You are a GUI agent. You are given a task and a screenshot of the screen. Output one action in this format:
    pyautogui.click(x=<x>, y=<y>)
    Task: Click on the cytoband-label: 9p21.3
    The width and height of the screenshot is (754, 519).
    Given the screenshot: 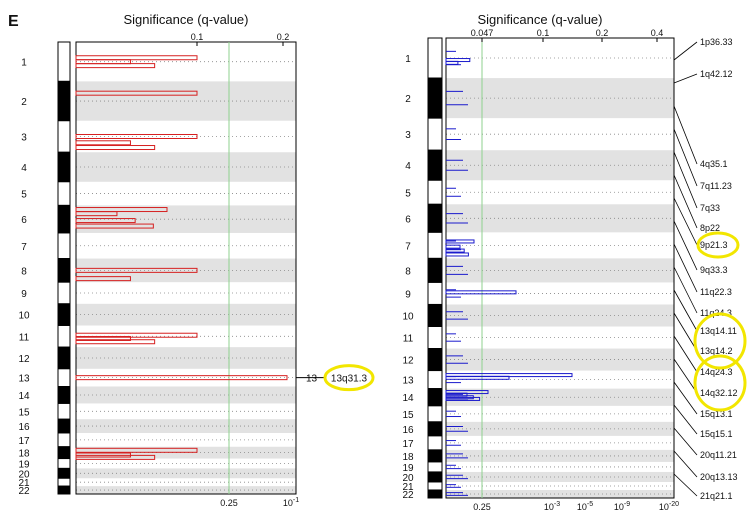 What is the action you would take?
    pyautogui.click(x=714, y=245)
    